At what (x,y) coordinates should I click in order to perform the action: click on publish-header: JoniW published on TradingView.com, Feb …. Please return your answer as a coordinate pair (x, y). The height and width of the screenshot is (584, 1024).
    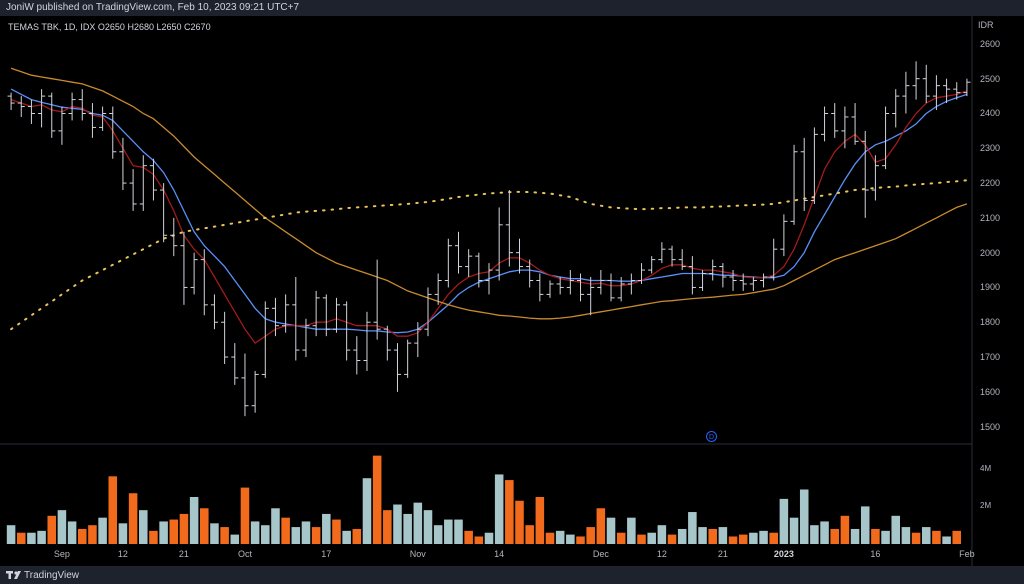
    Looking at the image, I should click on (512, 8).